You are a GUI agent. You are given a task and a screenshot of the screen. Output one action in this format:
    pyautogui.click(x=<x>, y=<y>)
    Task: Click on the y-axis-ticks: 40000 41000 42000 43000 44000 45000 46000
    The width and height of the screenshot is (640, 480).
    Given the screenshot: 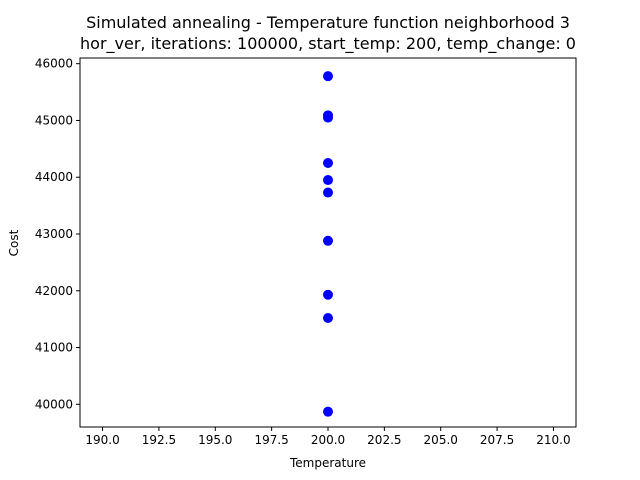 What is the action you would take?
    pyautogui.click(x=57, y=234)
    